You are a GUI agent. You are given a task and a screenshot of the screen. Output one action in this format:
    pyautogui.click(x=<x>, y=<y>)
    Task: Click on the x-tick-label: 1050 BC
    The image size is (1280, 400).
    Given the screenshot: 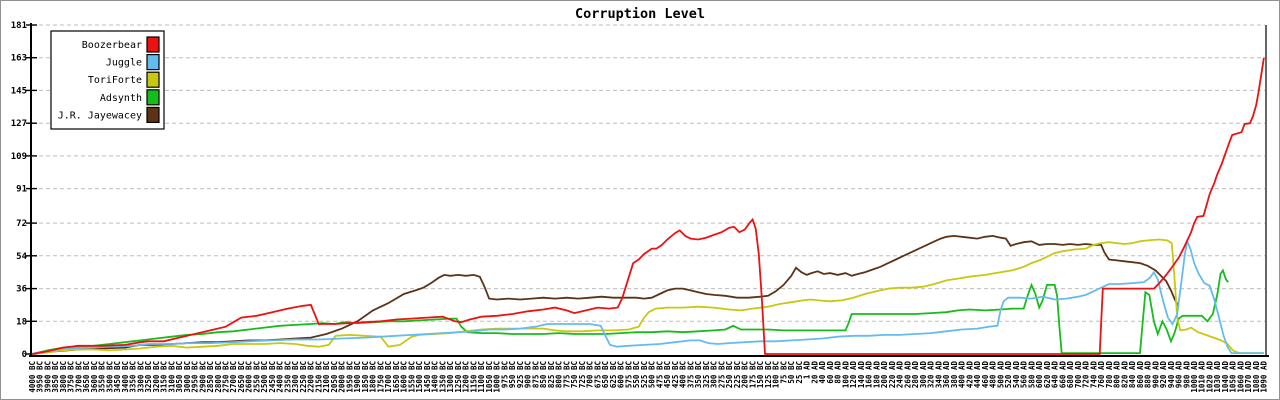 What is the action you would take?
    pyautogui.click(x=489, y=377)
    